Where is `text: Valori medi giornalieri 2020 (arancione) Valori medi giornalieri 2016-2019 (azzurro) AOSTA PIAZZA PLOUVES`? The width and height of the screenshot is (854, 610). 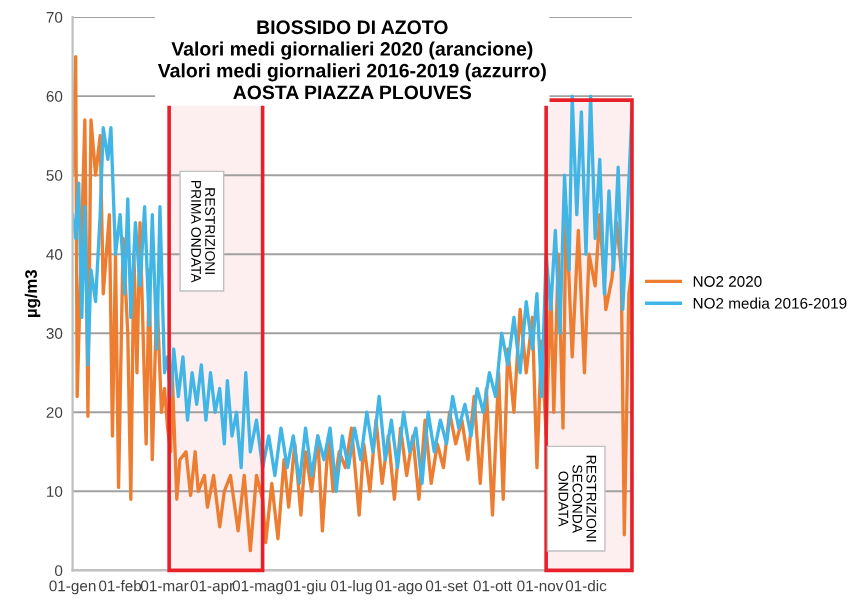 text: Valori medi giornalieri 2020 (arancione) Valori medi giornalieri 2016-2019 (azzurro) AOSTA PIAZZA PLOUVES is located at coordinates (351, 70).